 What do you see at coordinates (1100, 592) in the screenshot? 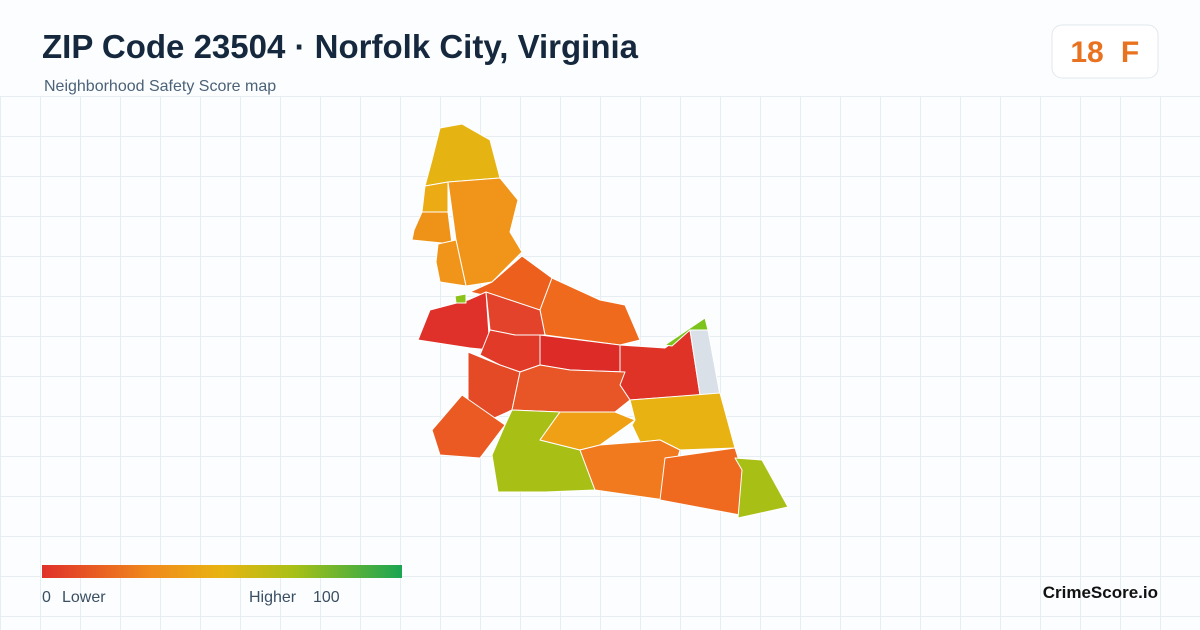
I see `brand: CrimeScore.io` at bounding box center [1100, 592].